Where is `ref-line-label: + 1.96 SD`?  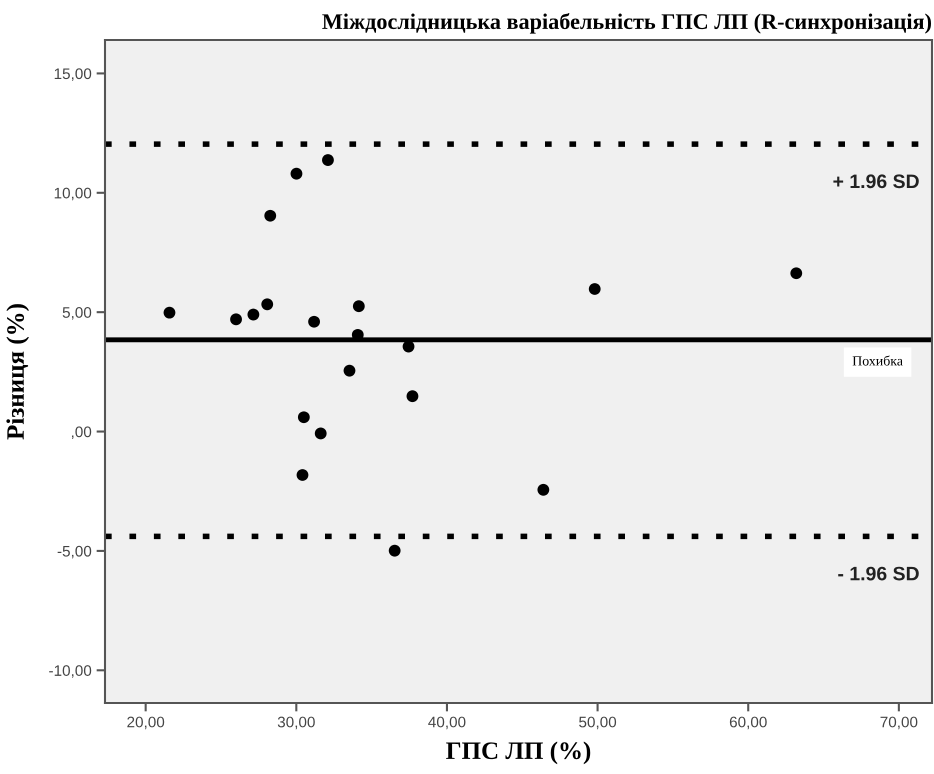
ref-line-label: + 1.96 SD is located at coordinates (876, 181).